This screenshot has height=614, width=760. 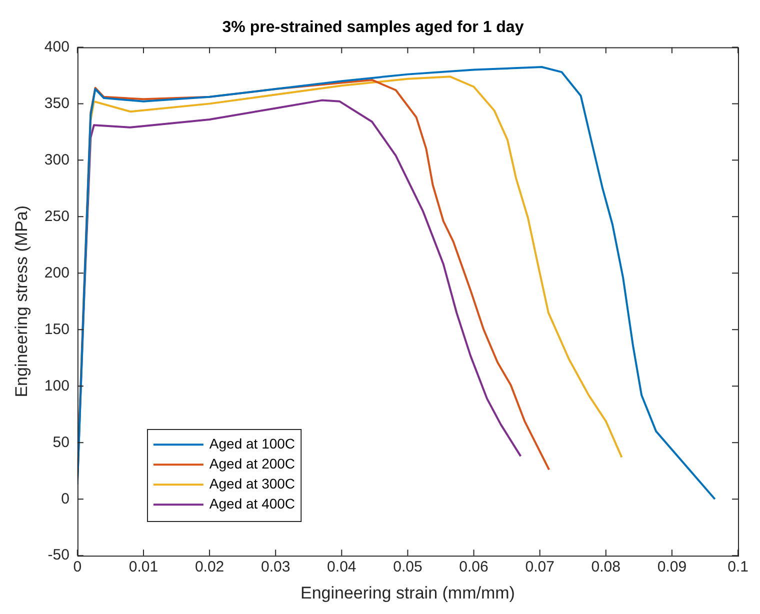 I want to click on x-tick-label: 0.05, so click(x=407, y=567).